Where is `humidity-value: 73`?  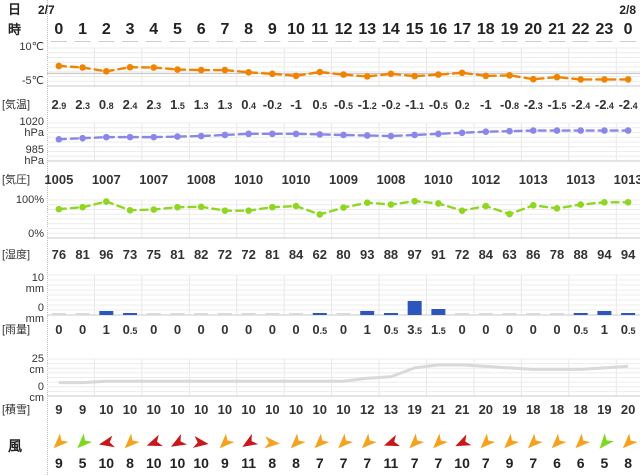
humidity-value: 73 is located at coordinates (130, 254).